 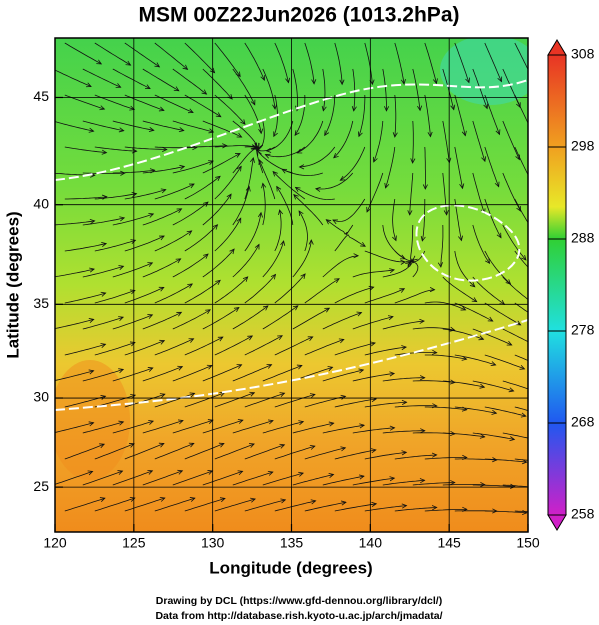 I want to click on y-axis-title: Latitude (degrees), so click(x=12, y=284).